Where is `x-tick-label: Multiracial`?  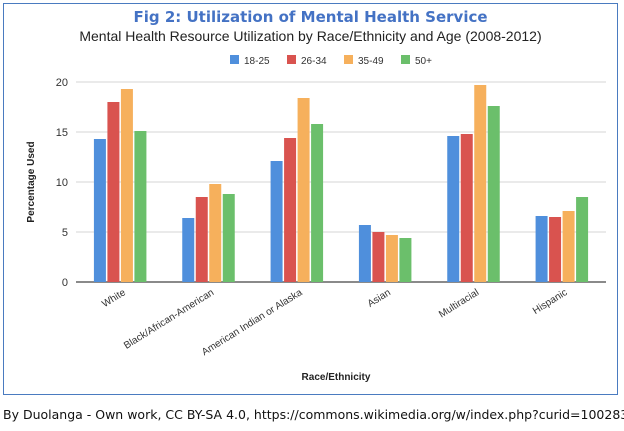 x-tick-label: Multiracial is located at coordinates (459, 303).